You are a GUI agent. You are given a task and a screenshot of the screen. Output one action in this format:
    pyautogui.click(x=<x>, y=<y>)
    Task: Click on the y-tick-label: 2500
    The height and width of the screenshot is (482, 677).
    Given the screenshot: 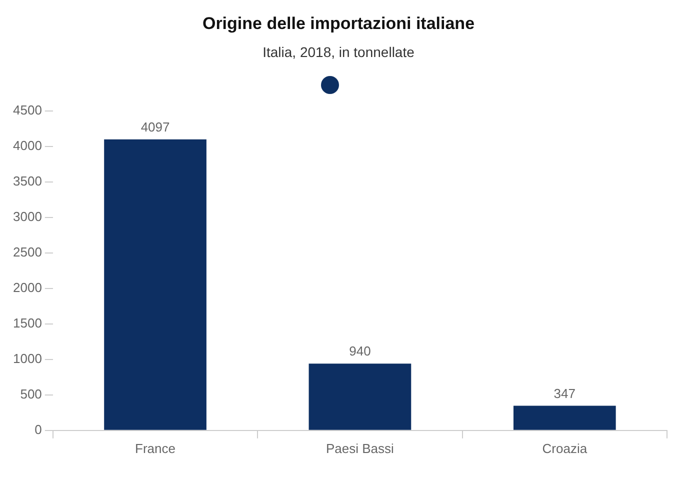 What is the action you would take?
    pyautogui.click(x=27, y=252)
    